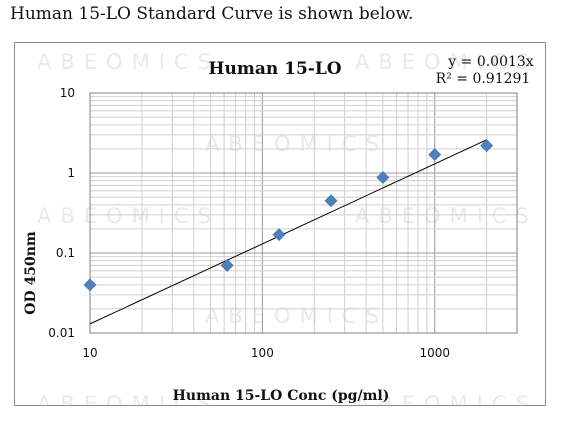 This screenshot has height=424, width=571. Describe the element at coordinates (65, 253) in the screenshot. I see `y-tick-label: 0.1` at that location.